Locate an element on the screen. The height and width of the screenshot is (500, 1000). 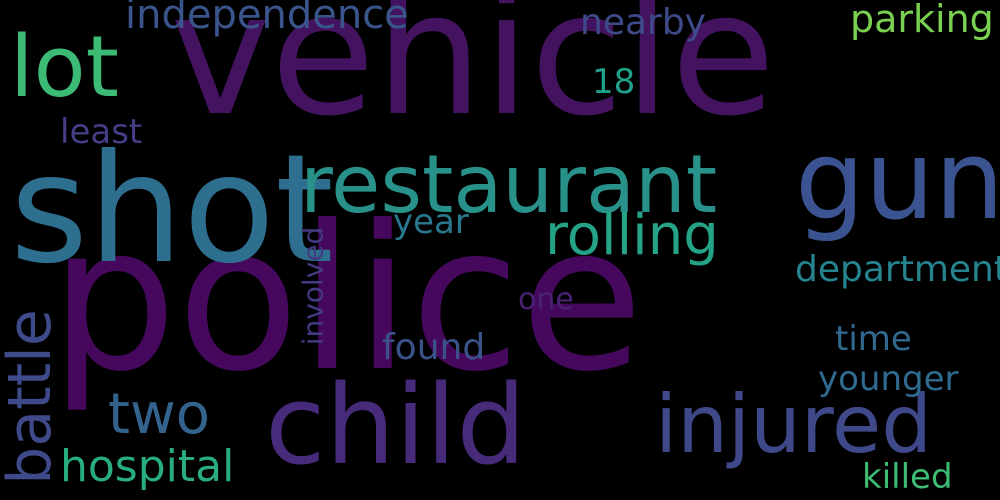
word-one: one is located at coordinates (546, 299).